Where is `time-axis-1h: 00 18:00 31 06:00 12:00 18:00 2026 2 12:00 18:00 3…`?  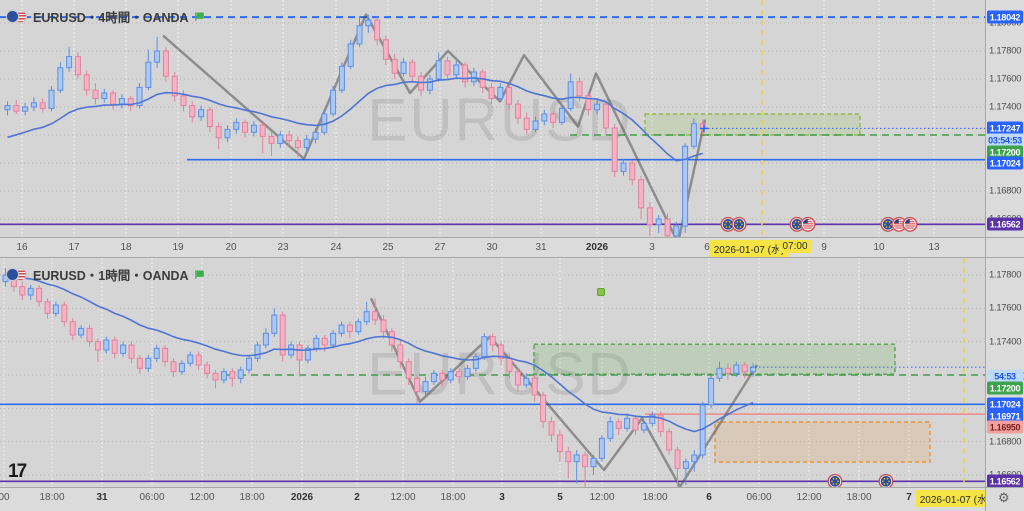
time-axis-1h: 00 18:00 31 06:00 12:00 18:00 2026 2 12:00 18:00 3… is located at coordinates (501, 499).